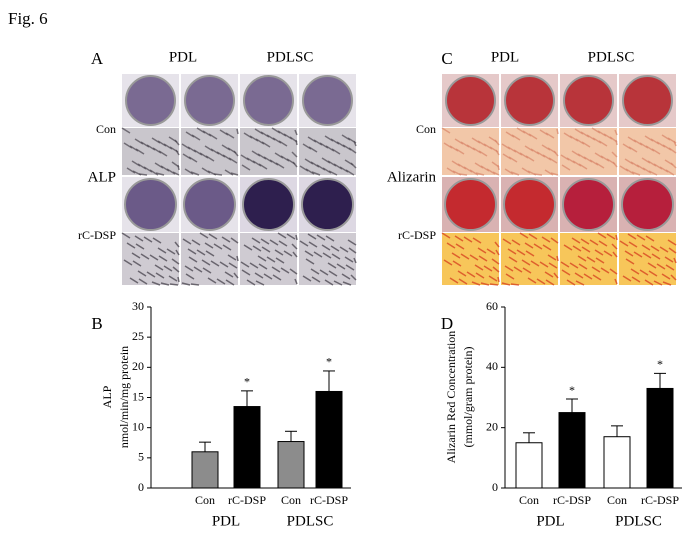 The height and width of the screenshot is (535, 683). I want to click on panel-label: D, so click(447, 323).